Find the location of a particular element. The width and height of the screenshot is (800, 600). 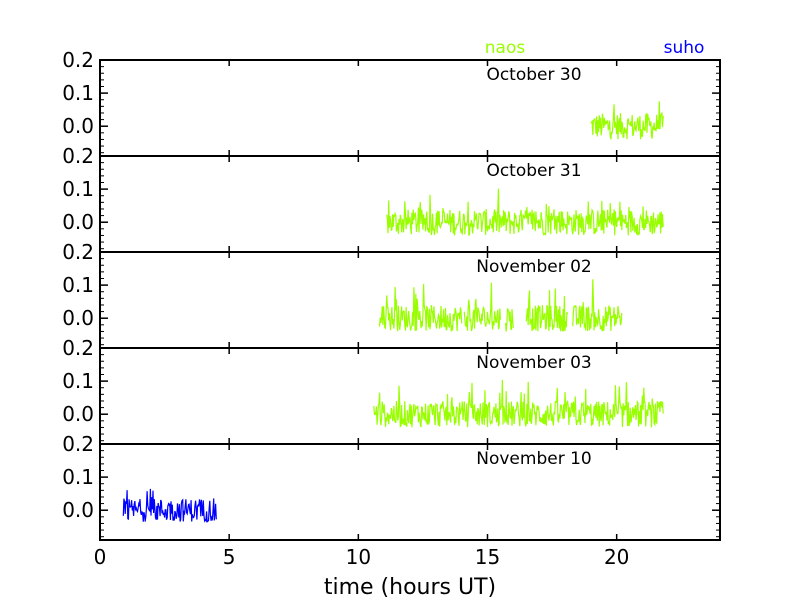

panel-1: 0.0 0.1 0.2 October 30 is located at coordinates (391, 102).